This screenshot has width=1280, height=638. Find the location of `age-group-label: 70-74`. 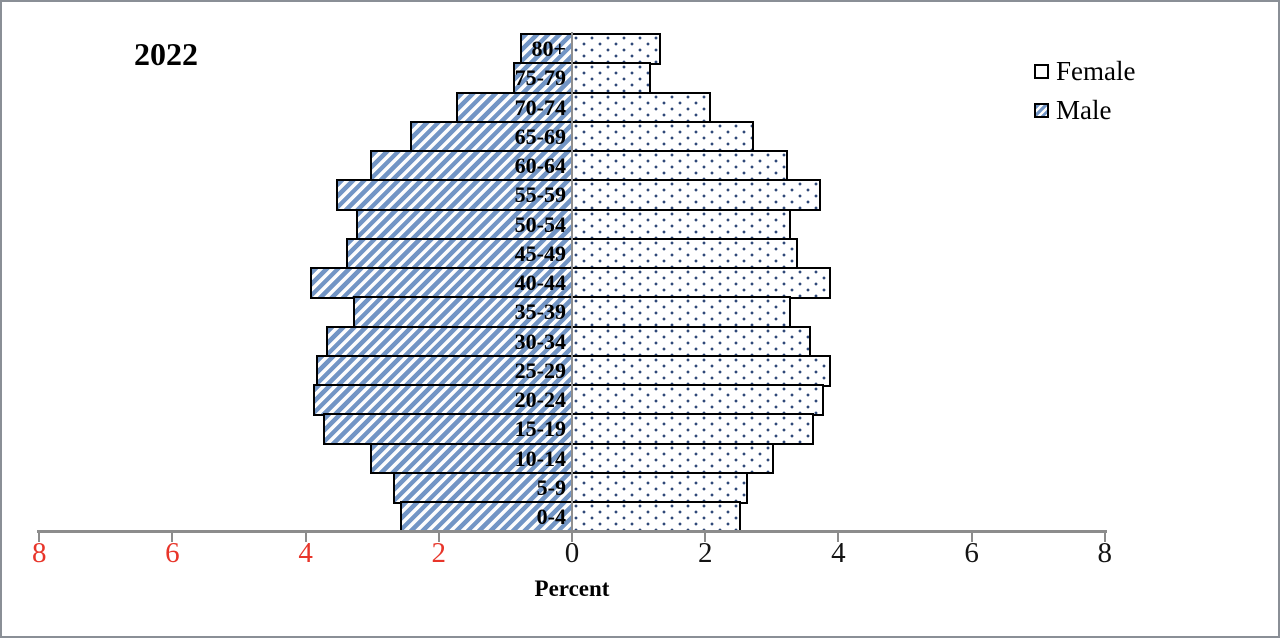

age-group-label: 70-74 is located at coordinates (540, 107).